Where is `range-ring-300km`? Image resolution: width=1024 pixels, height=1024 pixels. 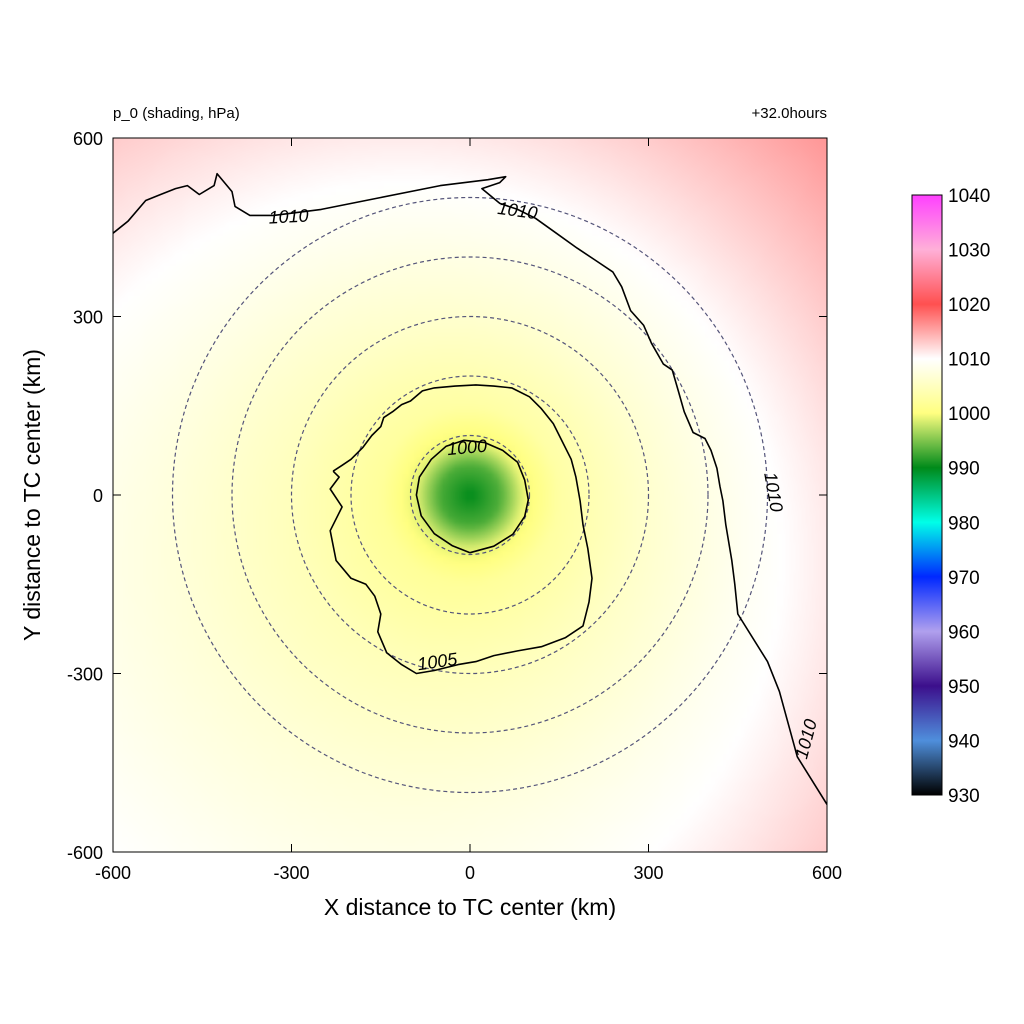 range-ring-300km is located at coordinates (470, 495).